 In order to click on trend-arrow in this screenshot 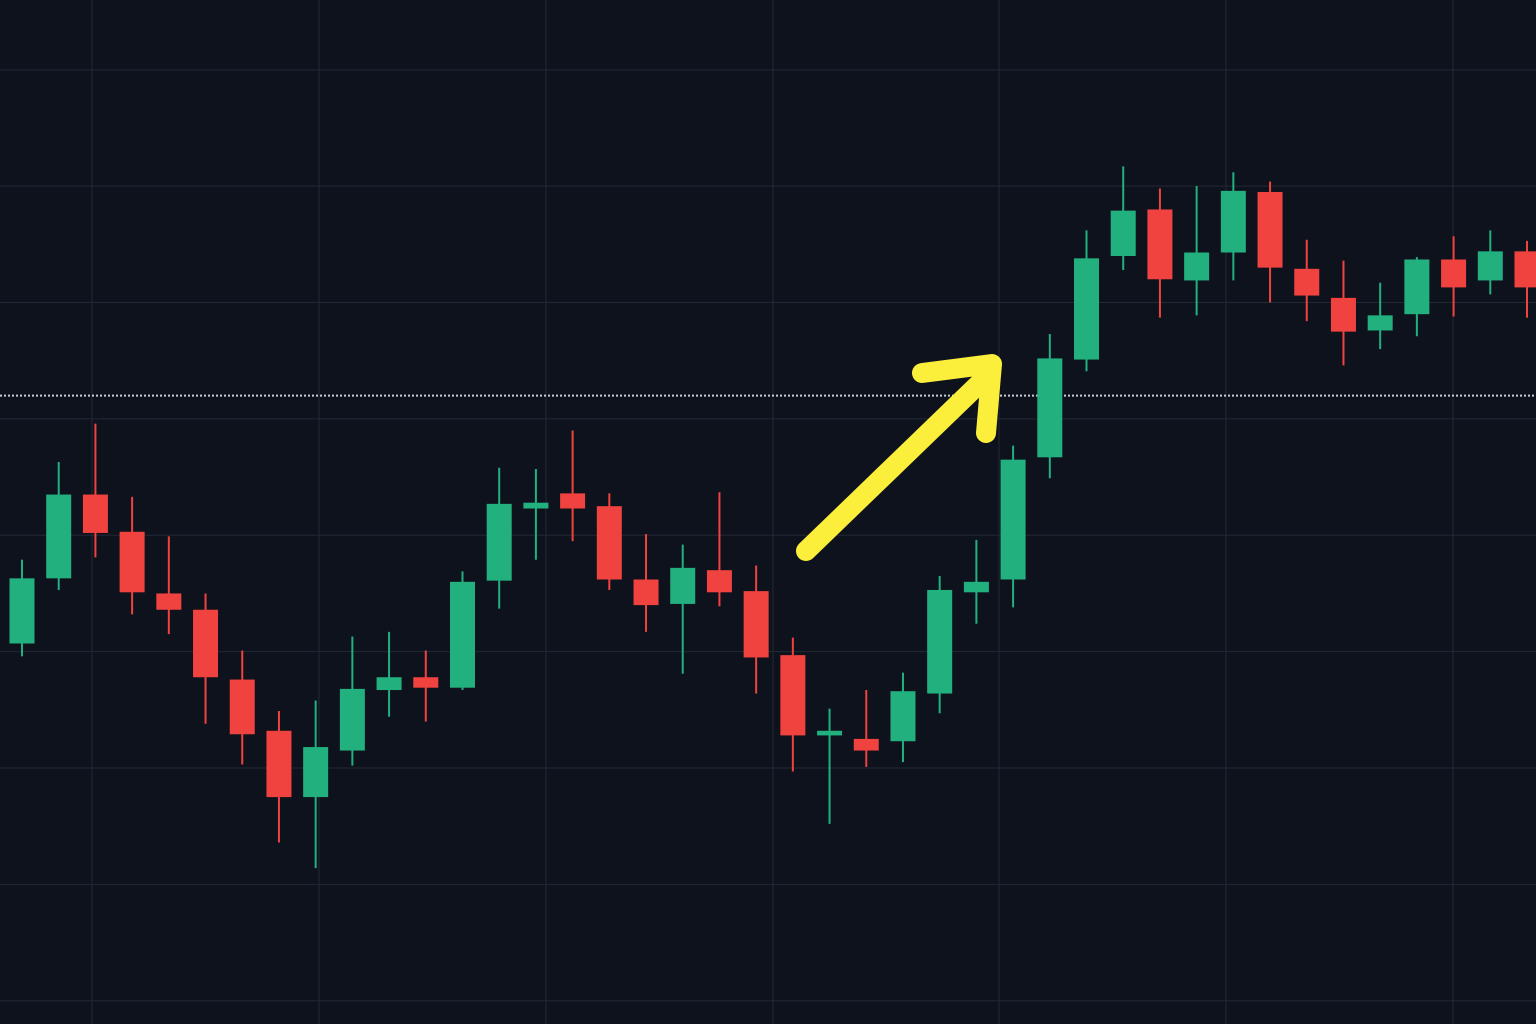, I will do `click(899, 457)`.